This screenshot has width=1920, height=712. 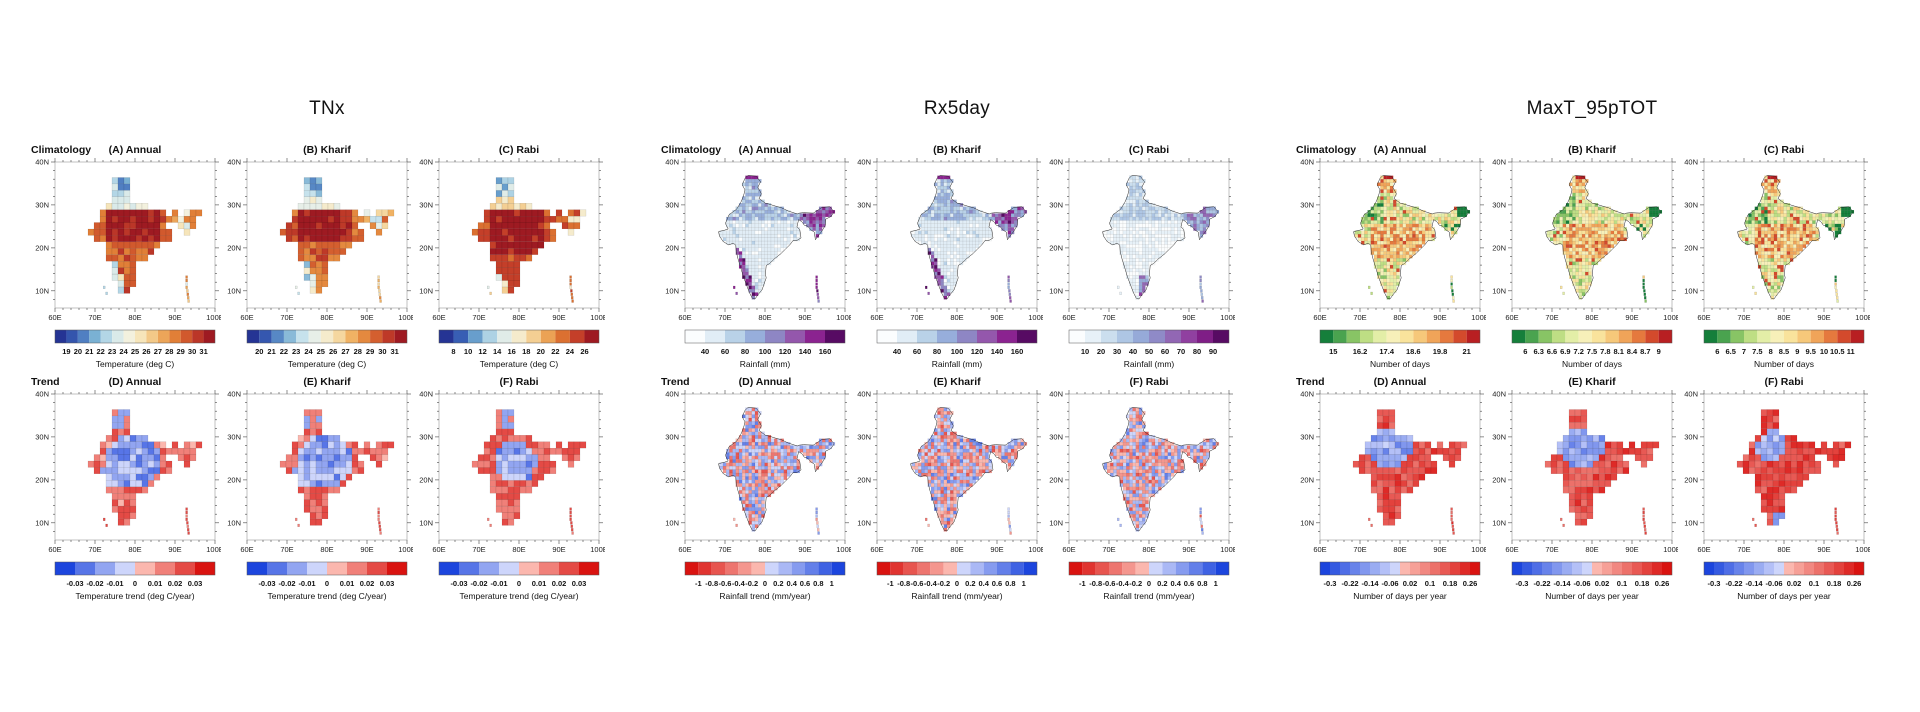 What do you see at coordinates (519, 583) in the screenshot?
I see `svg-text: 0` at bounding box center [519, 583].